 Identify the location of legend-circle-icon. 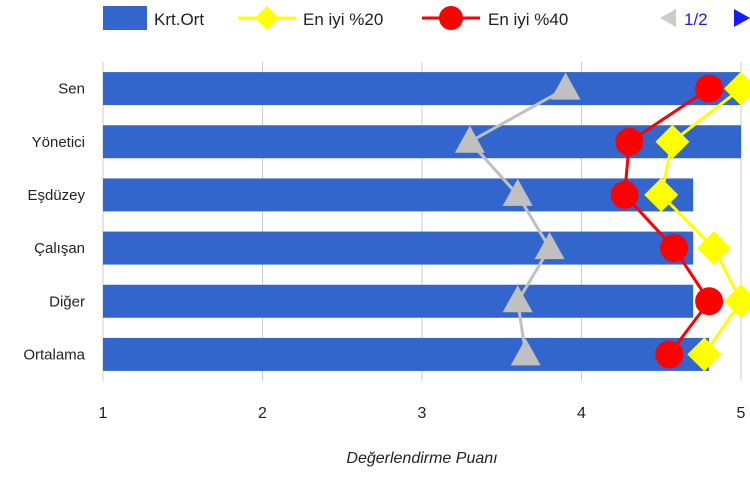
(451, 18).